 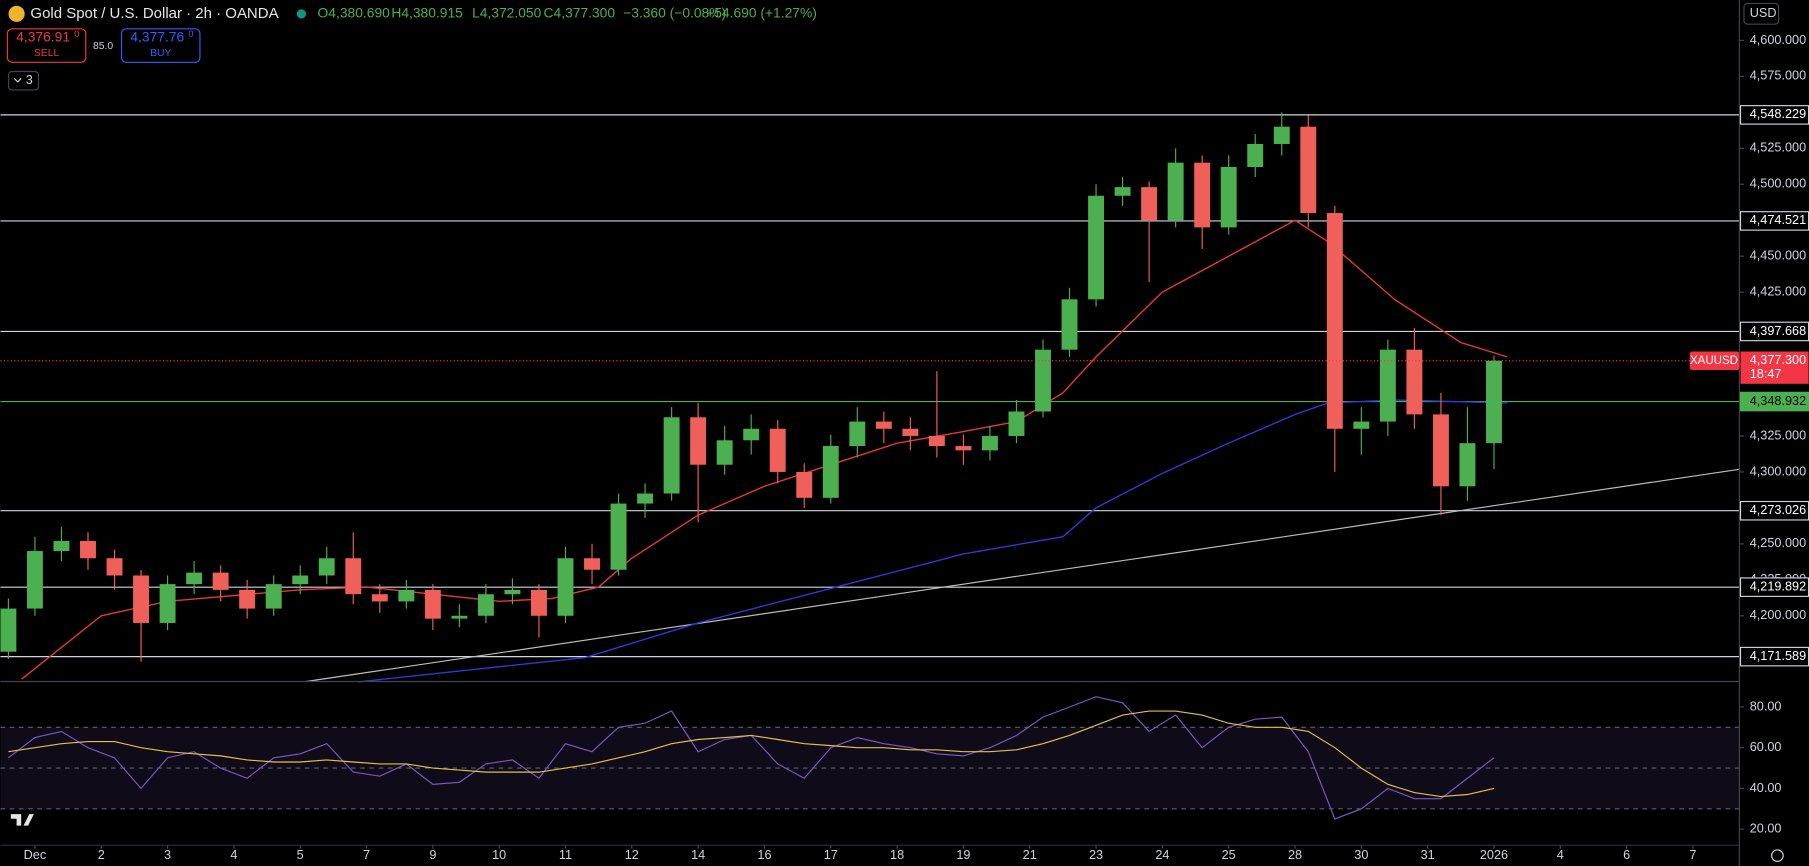 I want to click on spread: 85.0, so click(x=103, y=46).